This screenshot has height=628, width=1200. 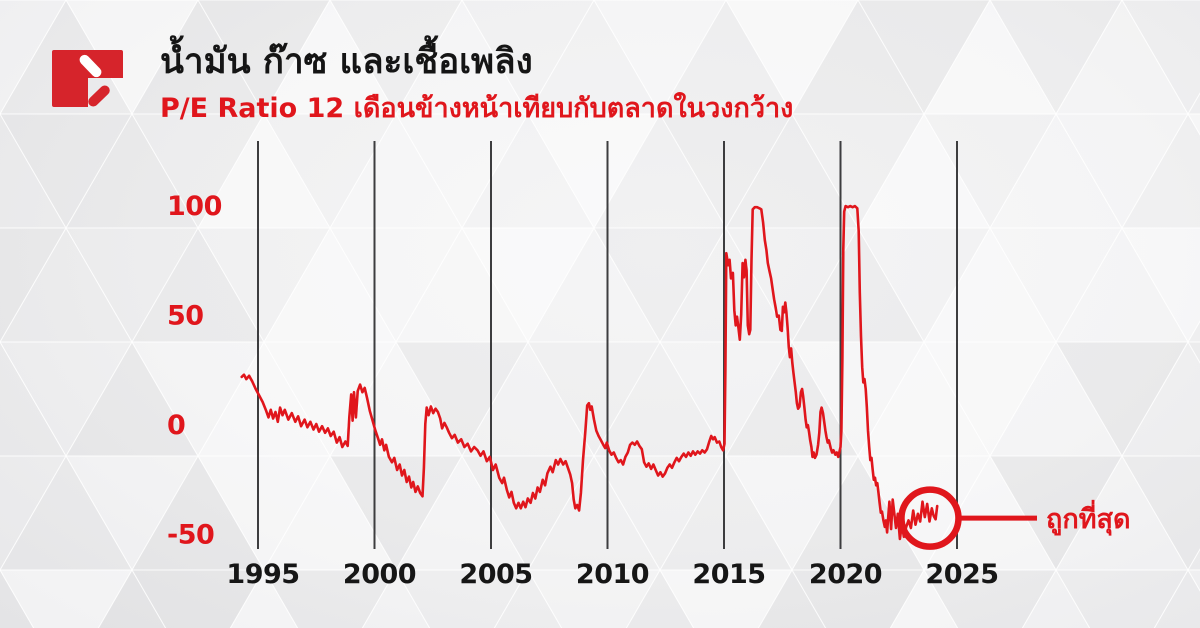 What do you see at coordinates (495, 574) in the screenshot?
I see `x-tick-label-2005: 2005` at bounding box center [495, 574].